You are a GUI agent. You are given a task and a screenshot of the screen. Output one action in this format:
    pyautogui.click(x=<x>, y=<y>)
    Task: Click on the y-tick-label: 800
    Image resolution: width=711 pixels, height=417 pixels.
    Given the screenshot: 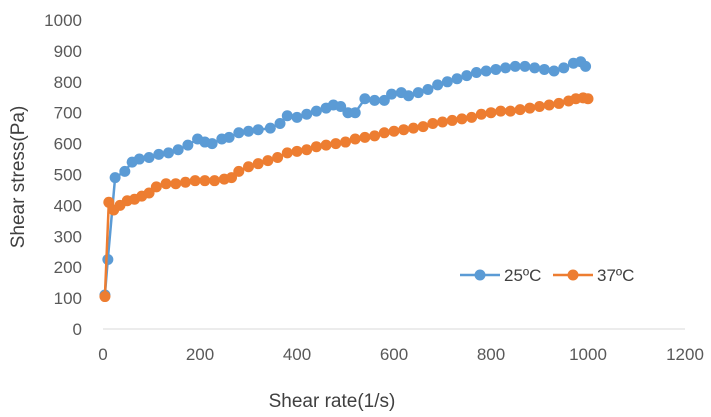 What is the action you would take?
    pyautogui.click(x=68, y=82)
    